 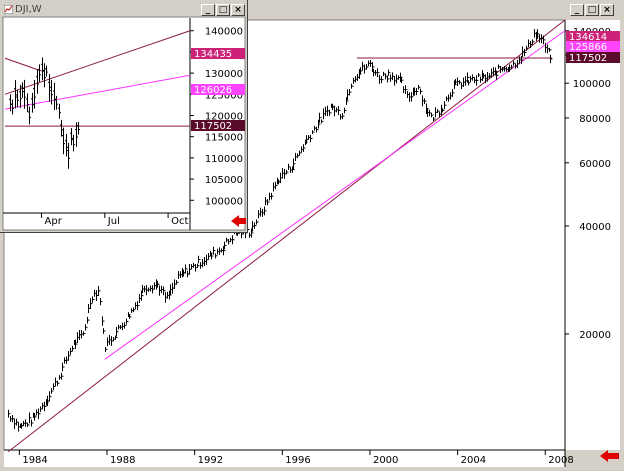 I want to click on inset-price-bars, so click(x=44, y=113).